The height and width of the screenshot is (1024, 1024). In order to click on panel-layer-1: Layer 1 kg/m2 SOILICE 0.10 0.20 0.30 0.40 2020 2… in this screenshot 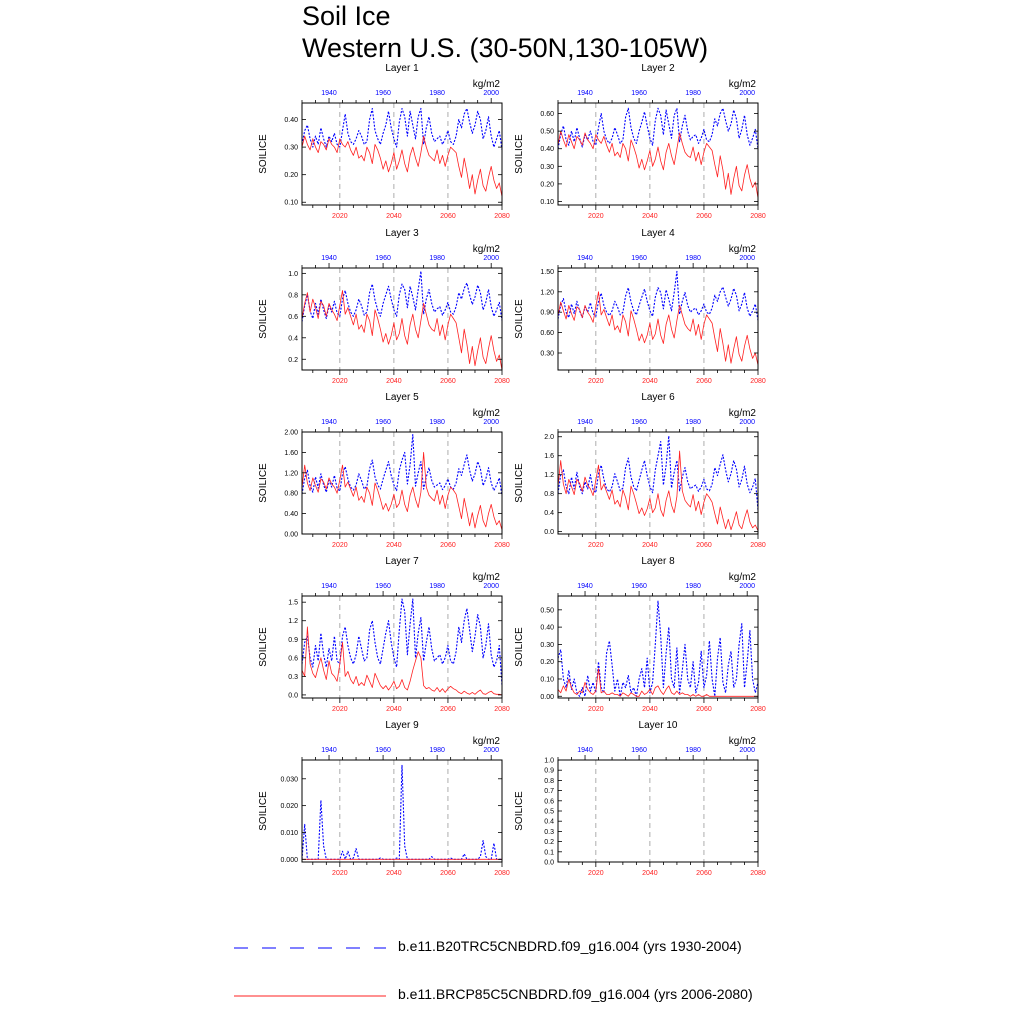, I will do `click(384, 141)`.